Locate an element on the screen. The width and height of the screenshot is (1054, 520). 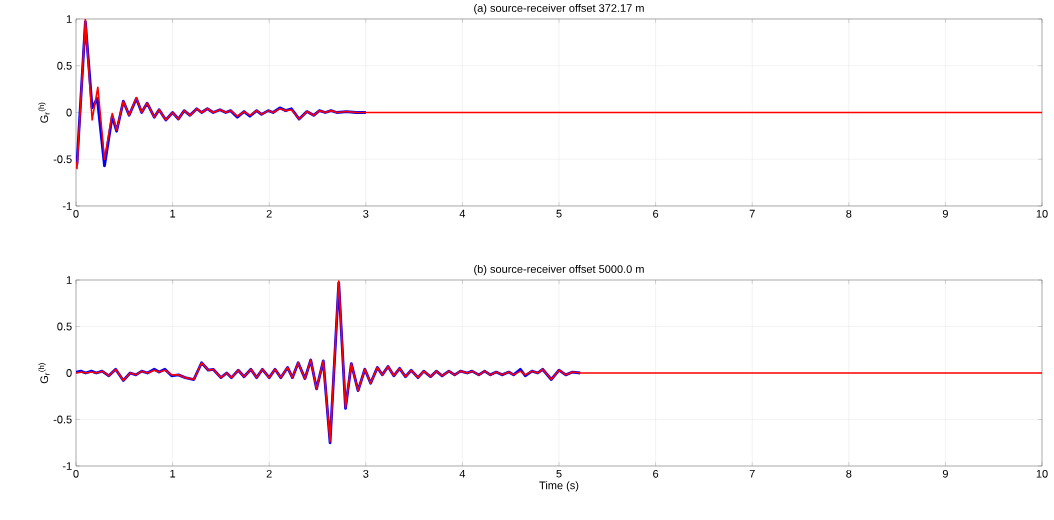
x-axis-title: Time (s) is located at coordinates (559, 486).